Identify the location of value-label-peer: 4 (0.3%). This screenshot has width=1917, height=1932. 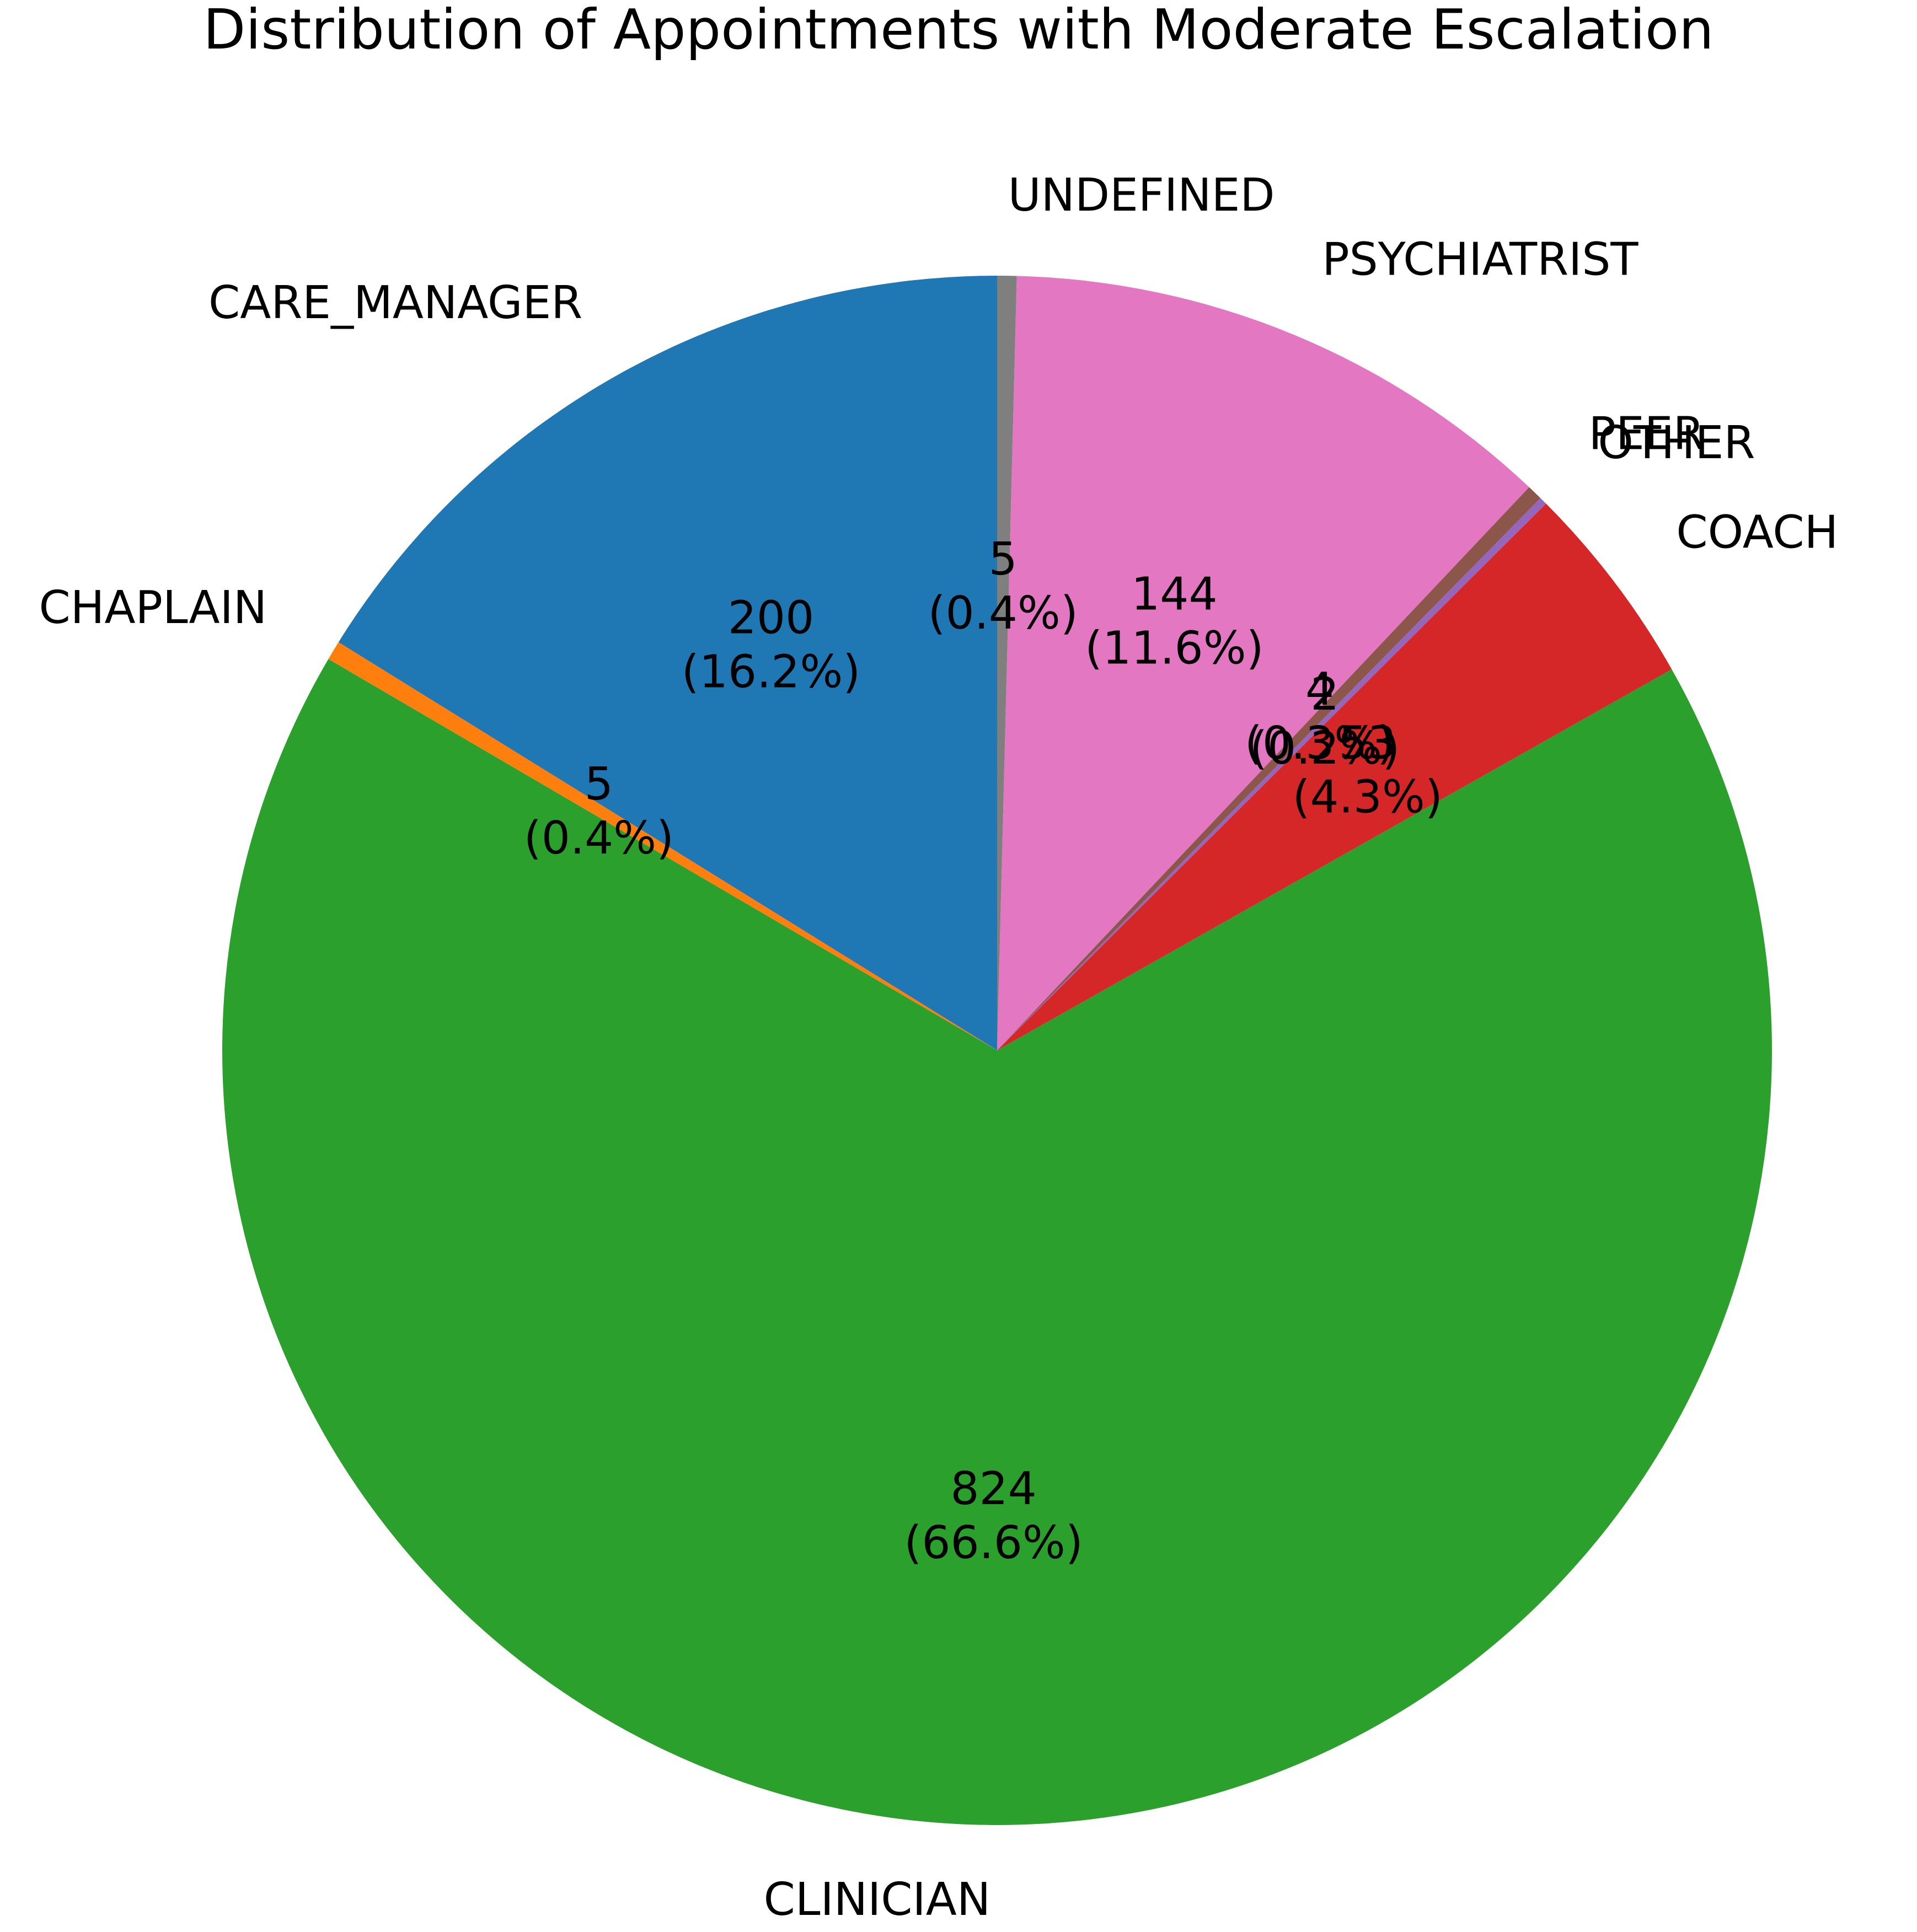
(1320, 717).